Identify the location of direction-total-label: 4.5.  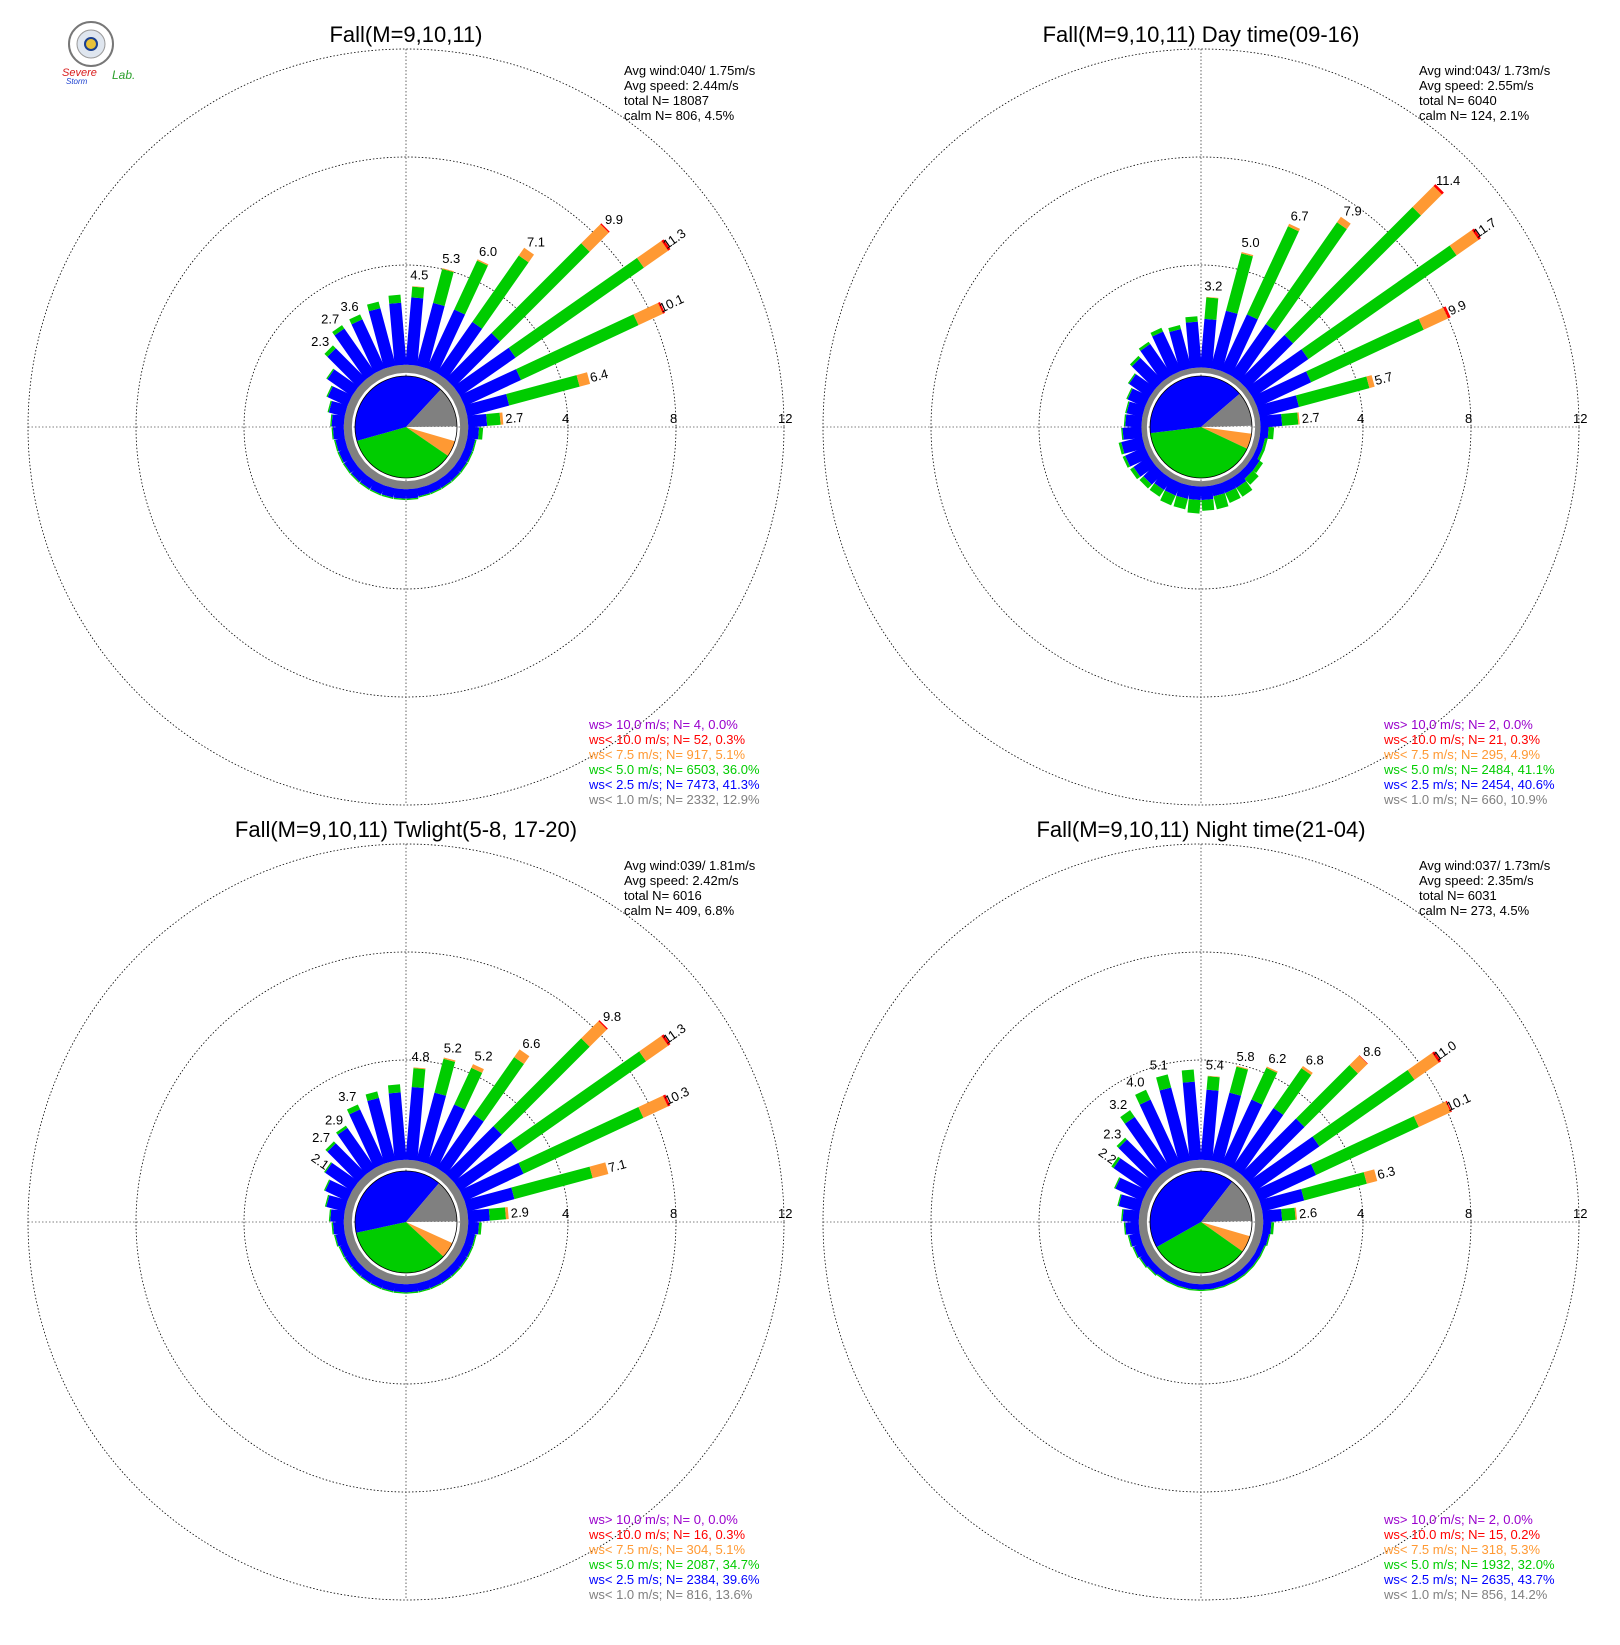
(419, 275).